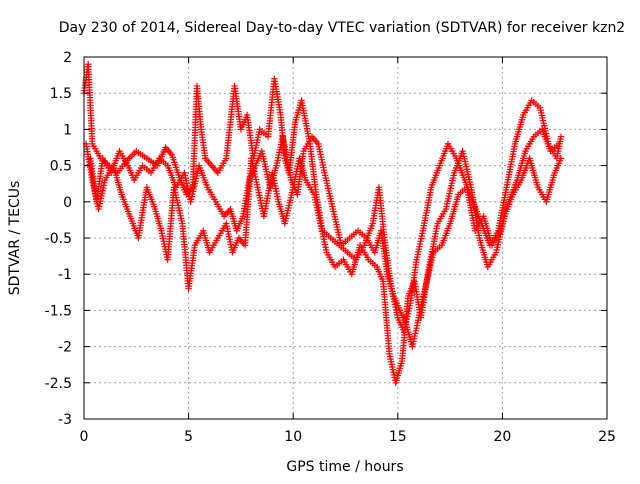 This screenshot has height=484, width=640. Describe the element at coordinates (84, 437) in the screenshot. I see `x-tick-label: 0` at that location.